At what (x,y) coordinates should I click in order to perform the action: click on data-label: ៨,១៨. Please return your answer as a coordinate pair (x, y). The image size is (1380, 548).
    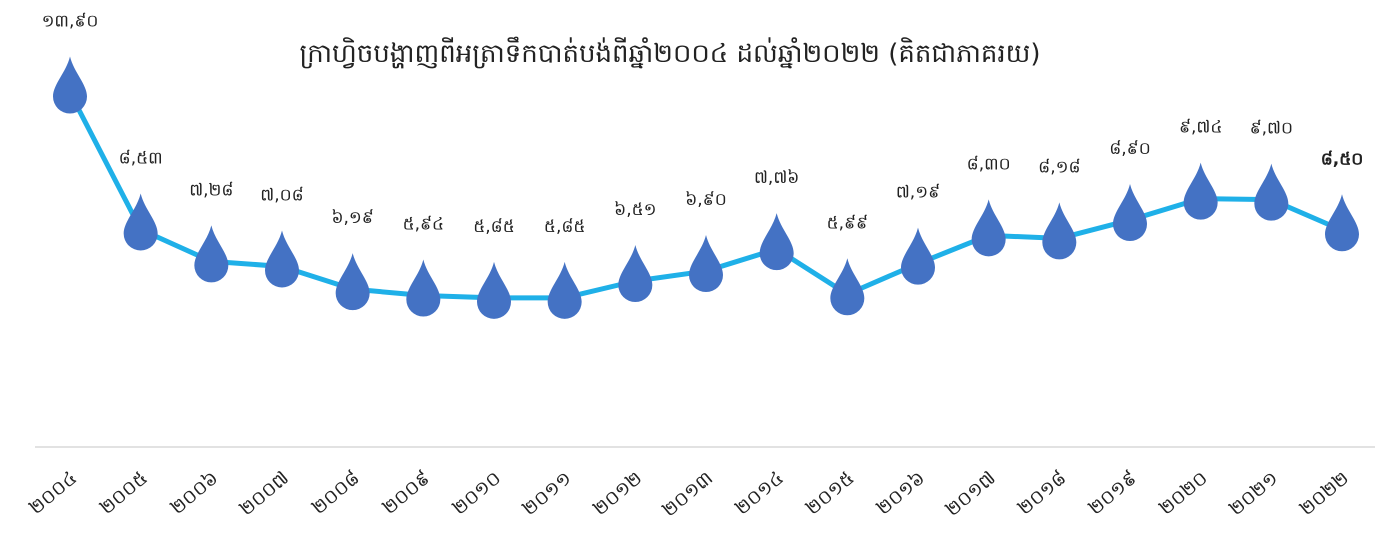
    Looking at the image, I should click on (1059, 167).